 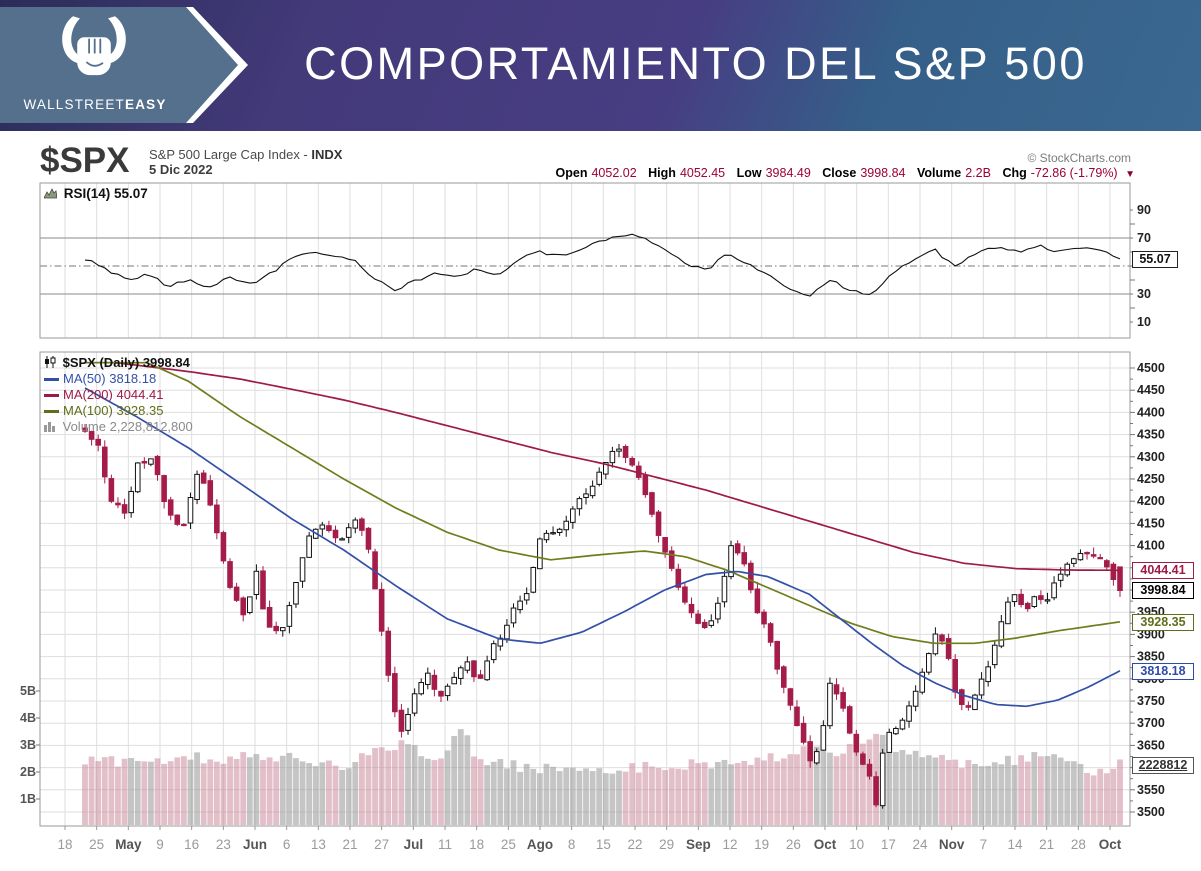 I want to click on svg-text: 23, so click(x=223, y=844).